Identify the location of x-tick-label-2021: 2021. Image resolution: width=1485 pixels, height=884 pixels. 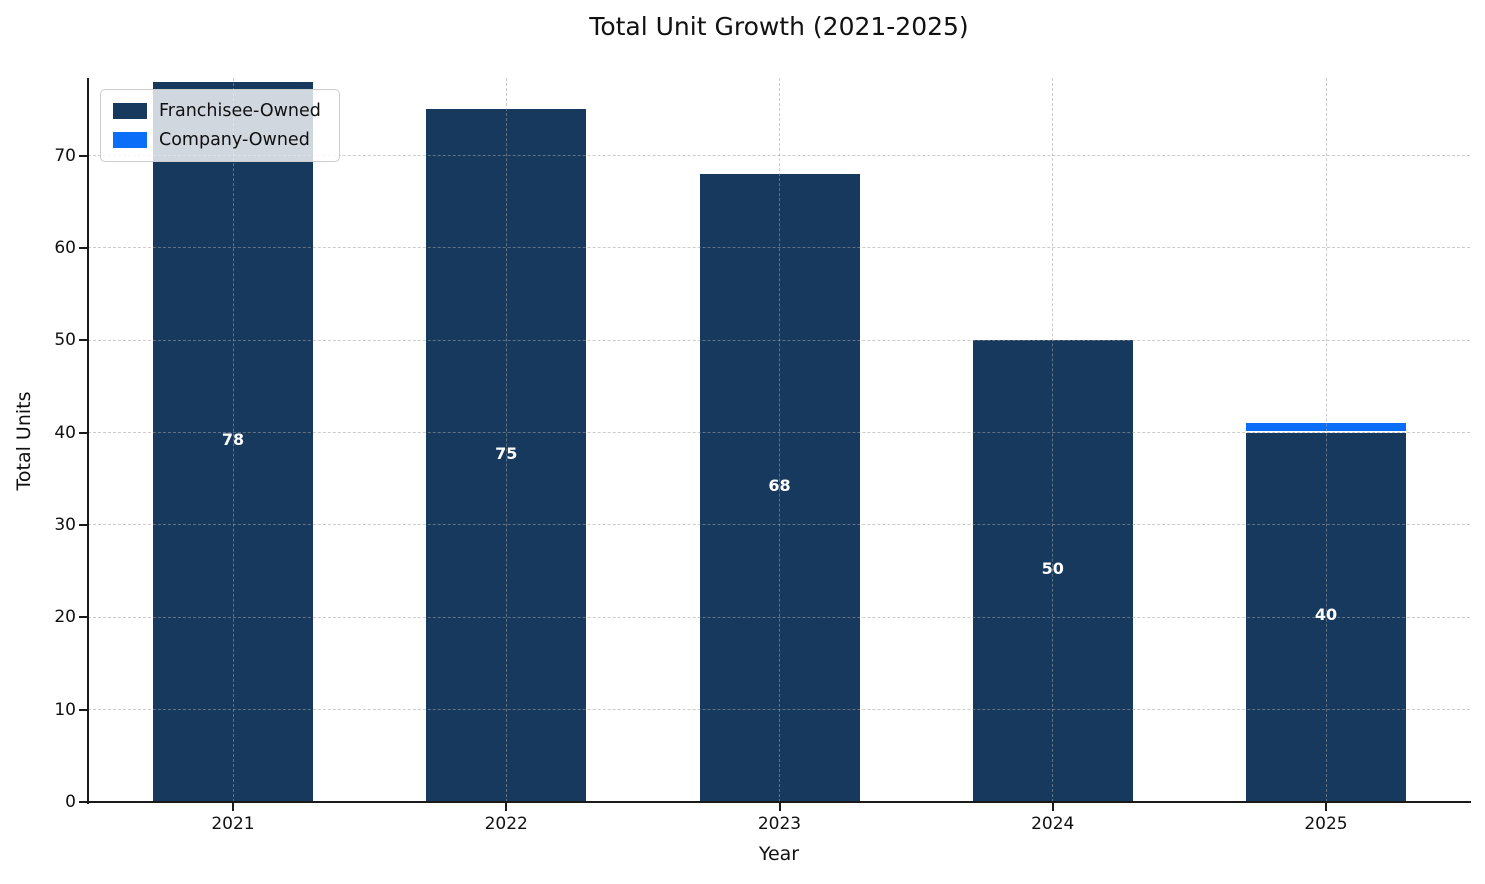
(233, 824).